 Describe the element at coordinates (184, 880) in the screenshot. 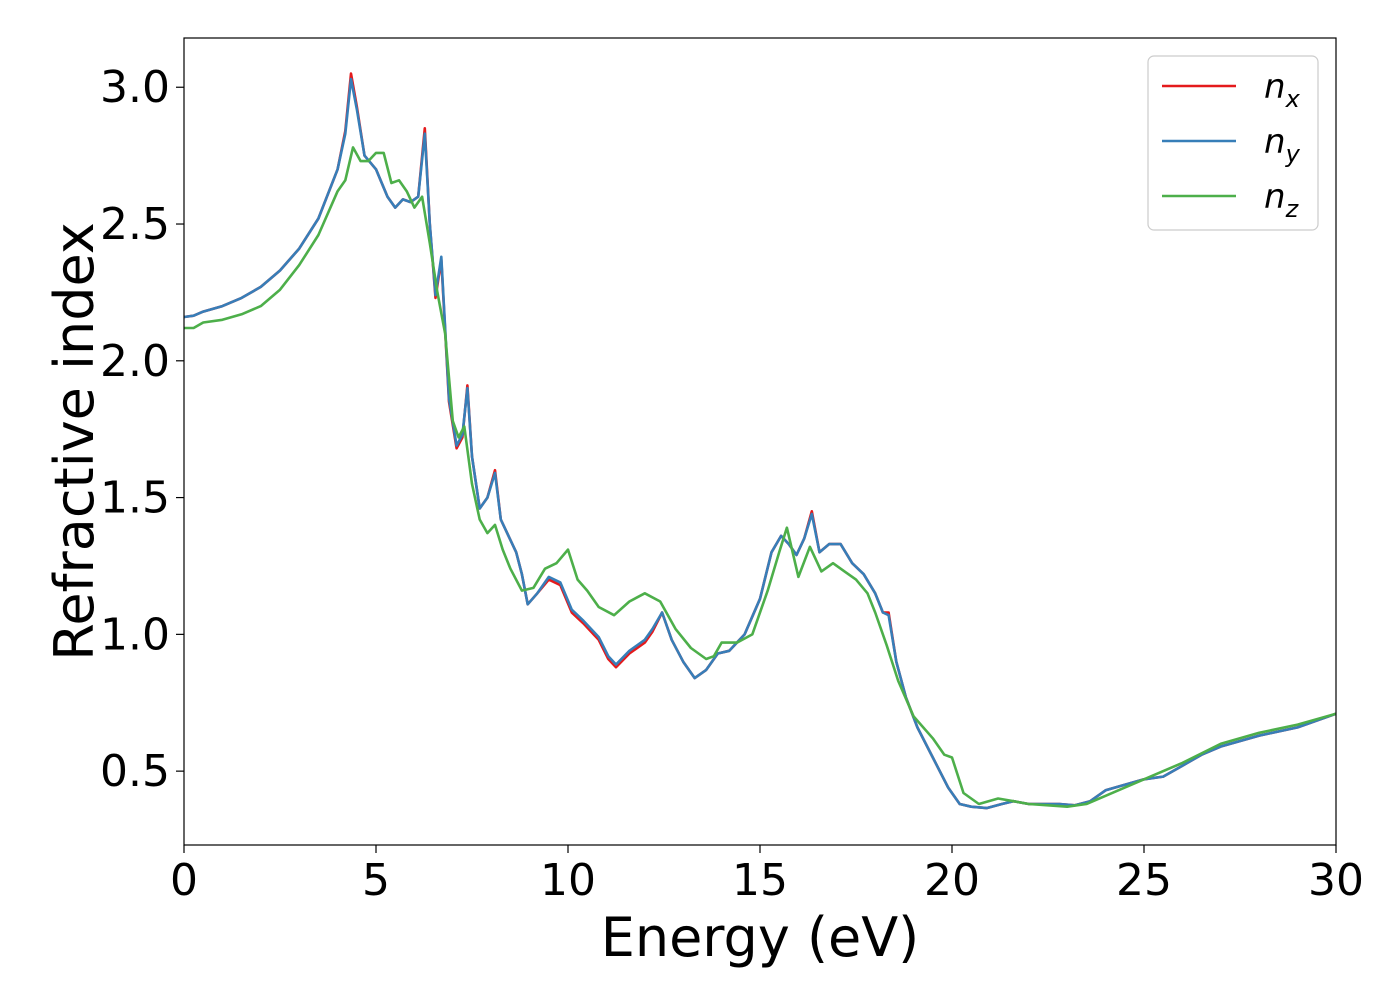

I see `x-tick-label: 0` at that location.